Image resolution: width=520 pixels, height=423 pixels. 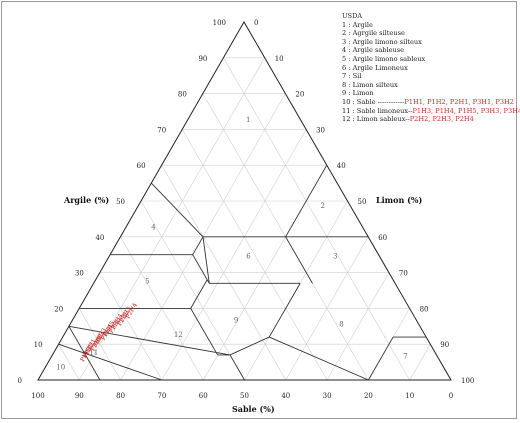 I want to click on bottom-tick-label: 40, so click(x=285, y=396).